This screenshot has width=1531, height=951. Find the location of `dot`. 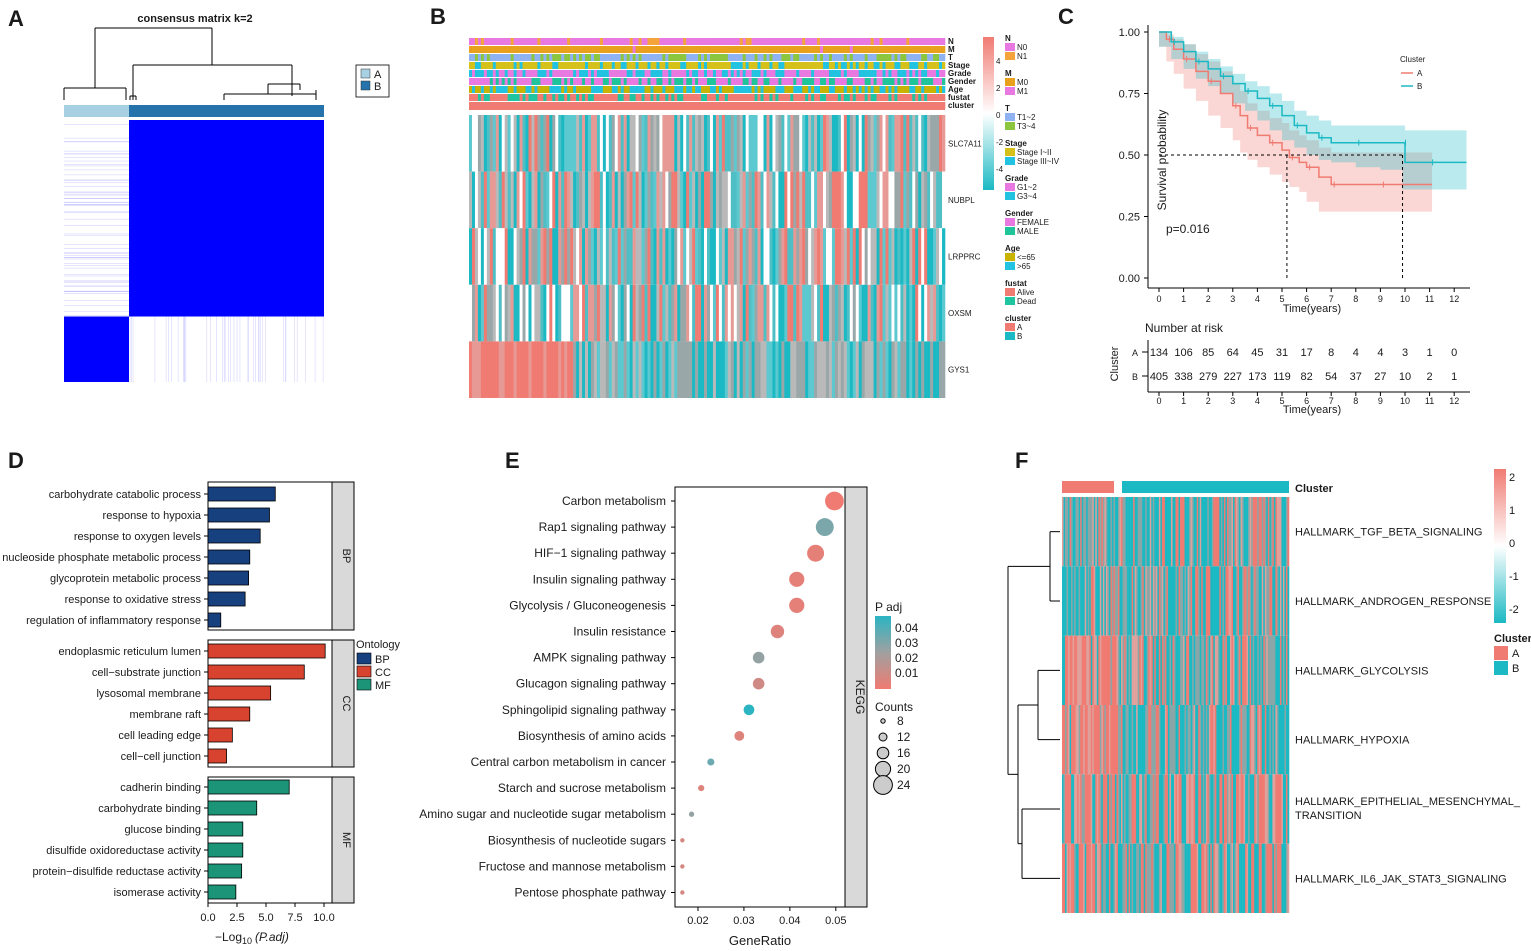

dot is located at coordinates (691, 814).